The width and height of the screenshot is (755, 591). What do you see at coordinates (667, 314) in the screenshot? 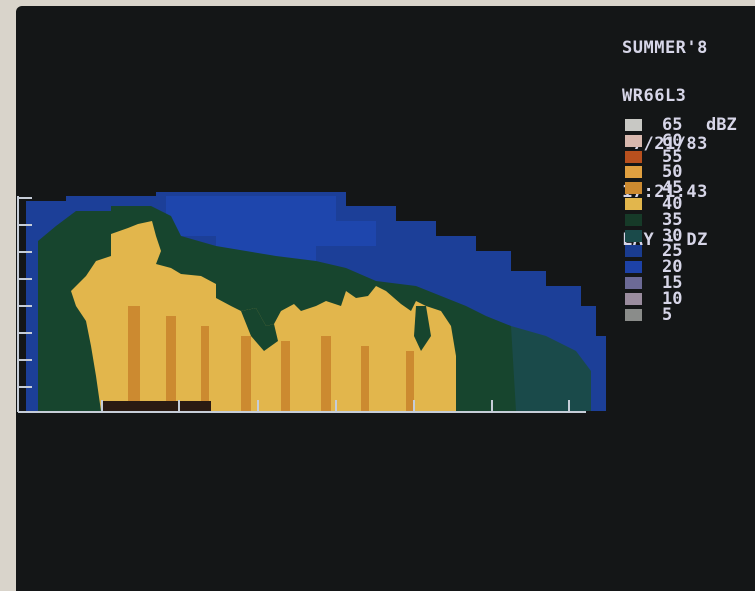
I see `legend-level-label: 5` at bounding box center [667, 314].